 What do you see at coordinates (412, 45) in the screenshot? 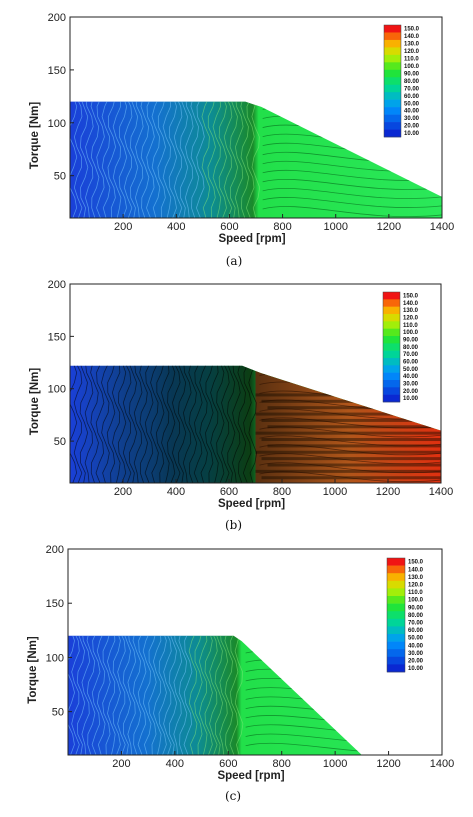
I see `colorbar-label: 130.0` at bounding box center [412, 45].